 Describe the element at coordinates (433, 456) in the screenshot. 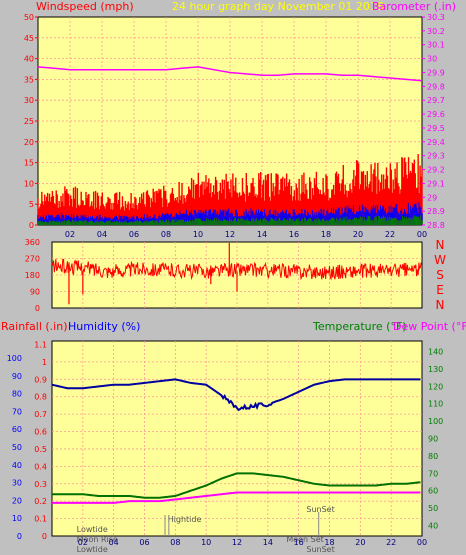

I see `temperature-tick: 80` at that location.